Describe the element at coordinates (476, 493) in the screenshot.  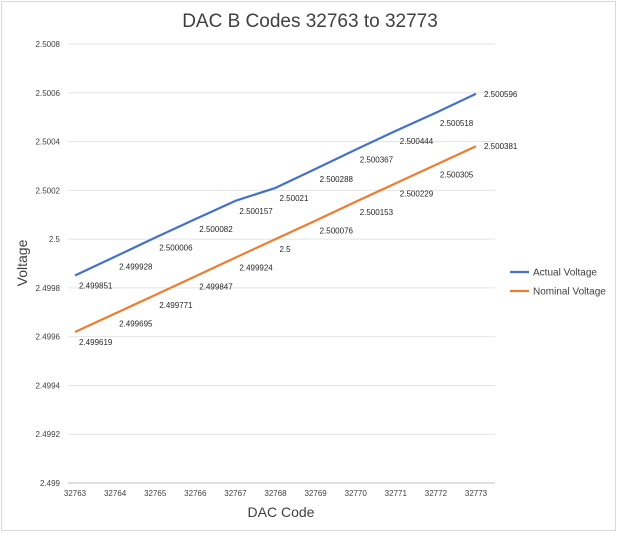
I see `x-tick-label: 32773` at that location.